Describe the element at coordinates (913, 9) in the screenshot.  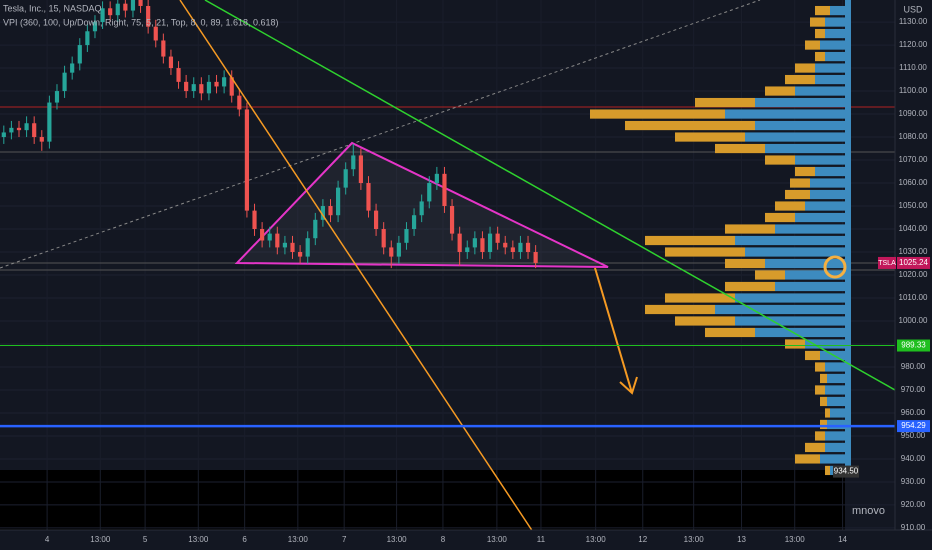
I see `currency: USD` at that location.